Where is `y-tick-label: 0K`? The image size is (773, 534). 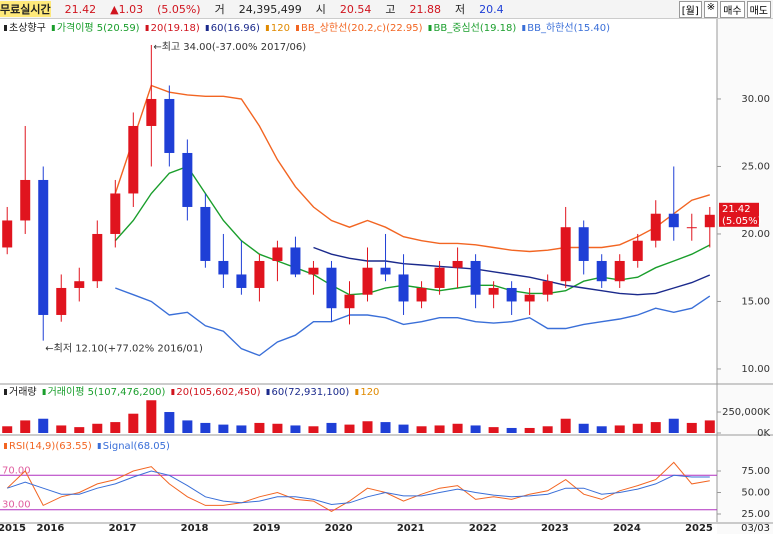
y-tick-label: 0K is located at coordinates (763, 433).